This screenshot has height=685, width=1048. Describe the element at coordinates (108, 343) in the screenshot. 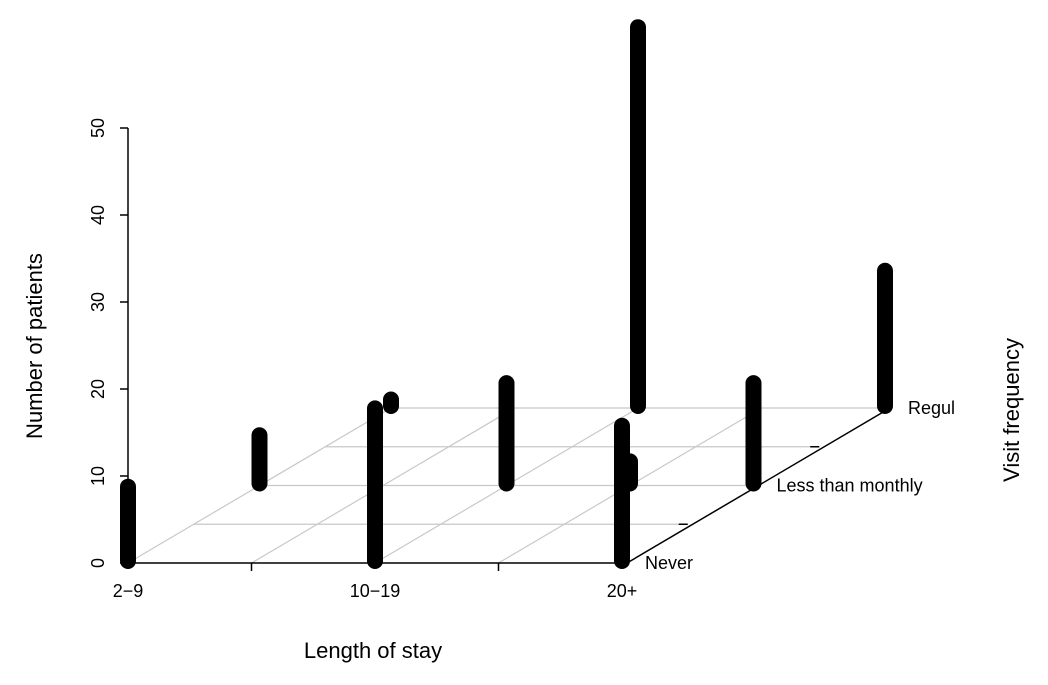

I see `y-ticks: 0 10 20 30 40 50` at that location.